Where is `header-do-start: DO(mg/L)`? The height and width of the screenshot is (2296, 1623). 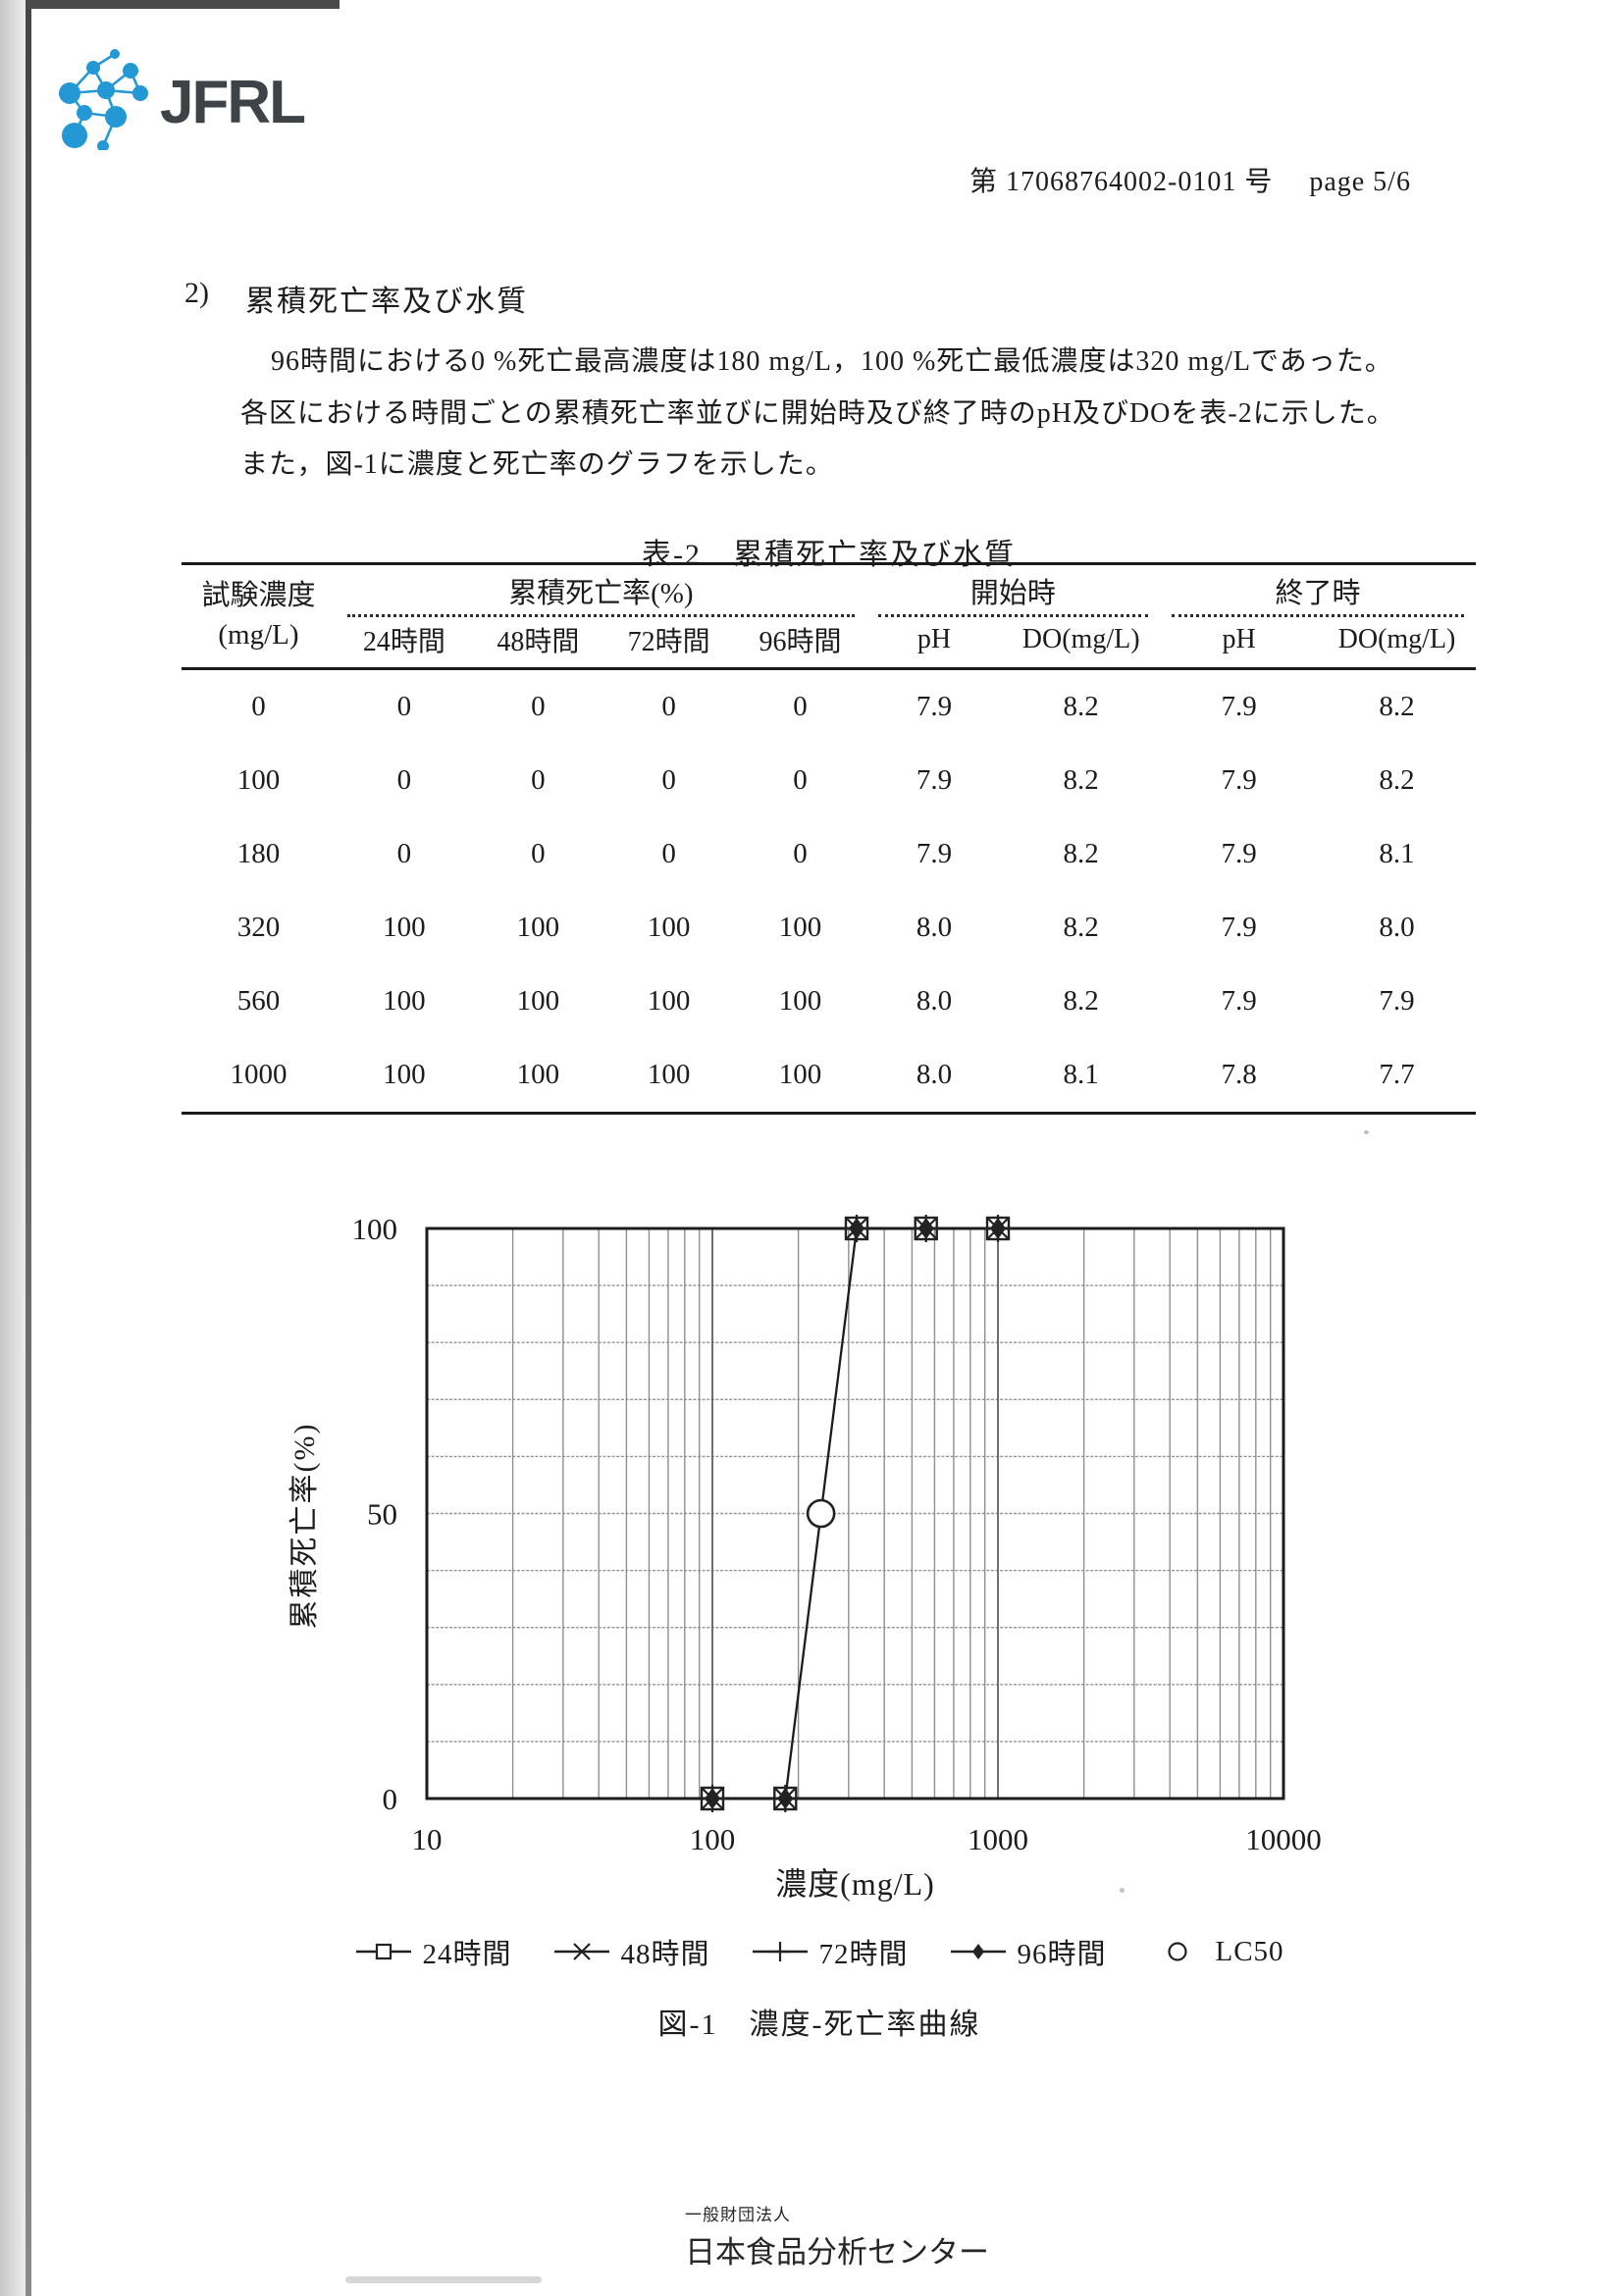 header-do-start: DO(mg/L) is located at coordinates (1080, 639).